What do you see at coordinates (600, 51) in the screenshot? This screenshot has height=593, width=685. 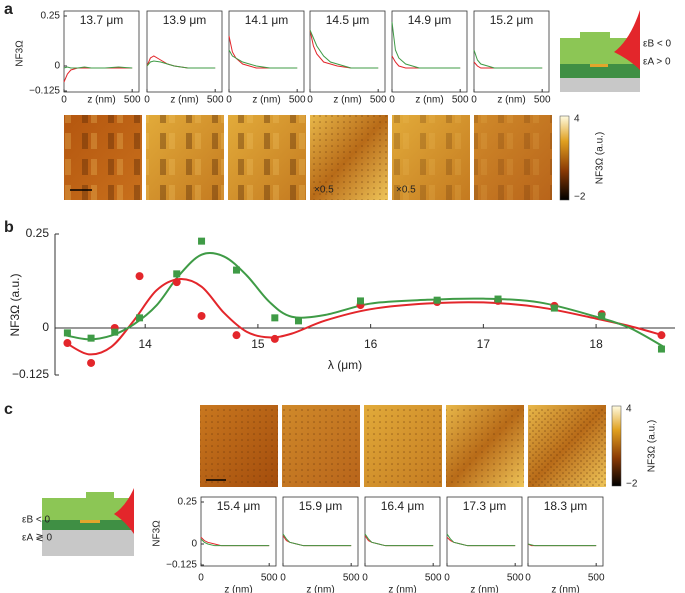 I see `schematic-a` at bounding box center [600, 51].